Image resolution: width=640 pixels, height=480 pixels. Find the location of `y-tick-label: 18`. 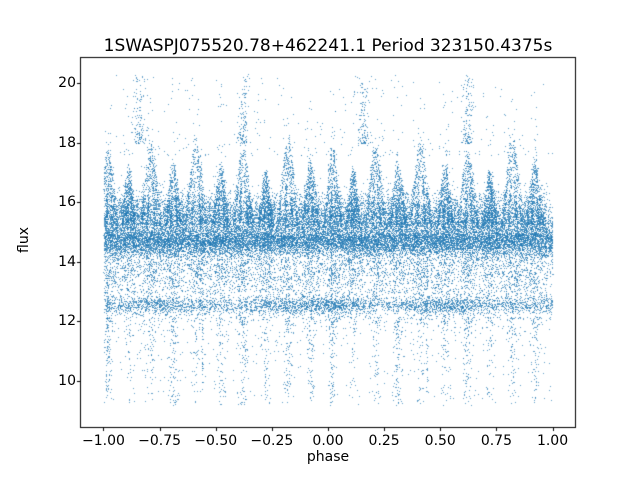

y-tick-label: 18 is located at coordinates (67, 142).